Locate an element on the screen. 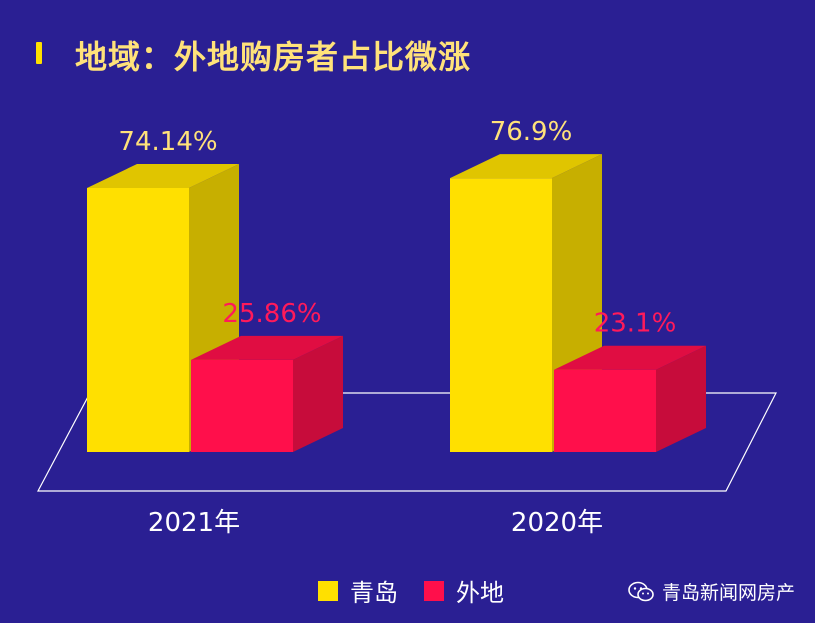  title-accent-bar is located at coordinates (39, 53).